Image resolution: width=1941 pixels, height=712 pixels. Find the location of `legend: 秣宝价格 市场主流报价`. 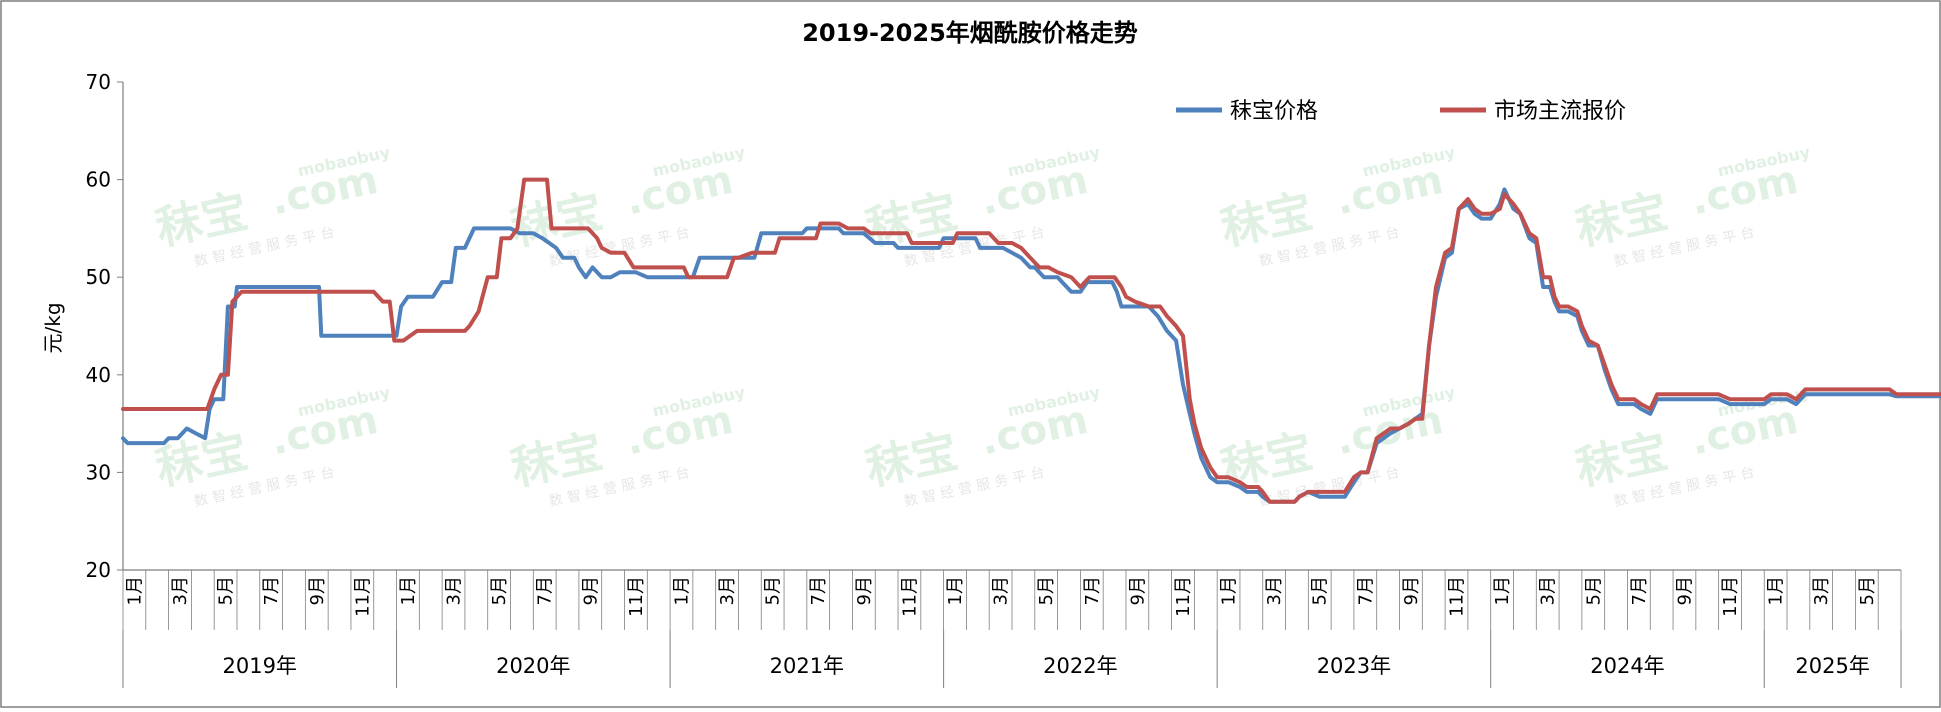

legend: 秣宝价格 市场主流报价 is located at coordinates (1401, 111).